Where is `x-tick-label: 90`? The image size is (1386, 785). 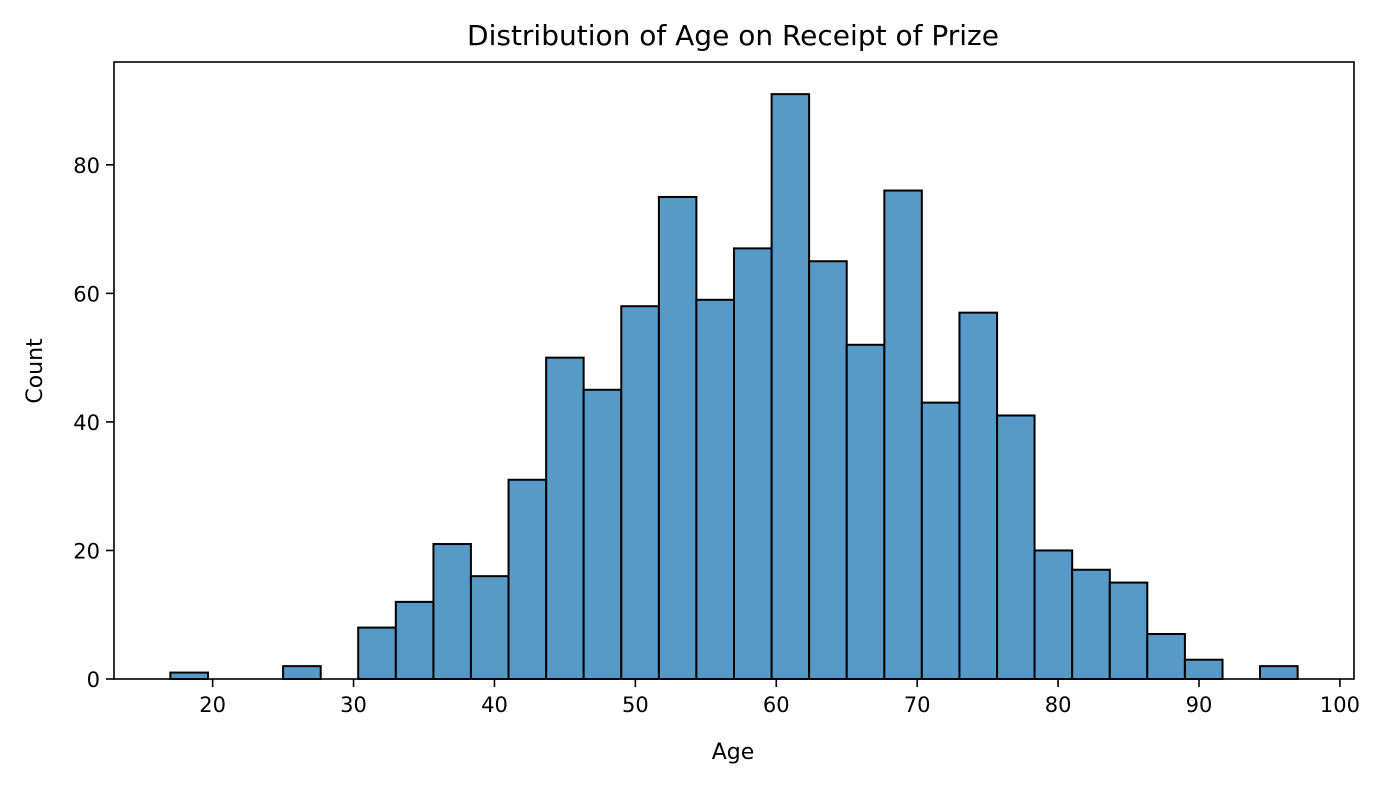 x-tick-label: 90 is located at coordinates (1199, 705).